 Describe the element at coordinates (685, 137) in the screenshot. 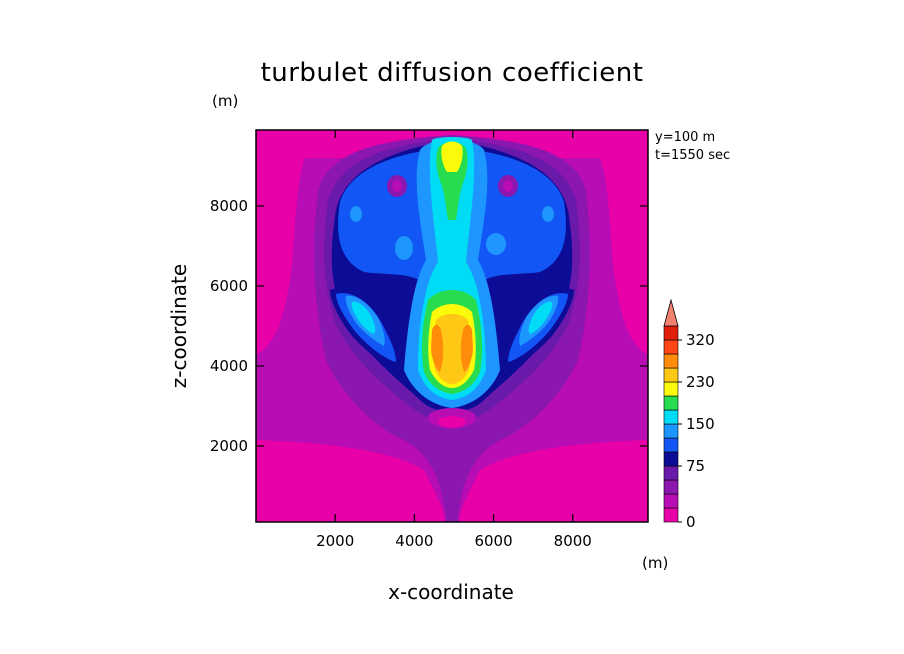

I see `annotation-y-position: y=100 m` at that location.